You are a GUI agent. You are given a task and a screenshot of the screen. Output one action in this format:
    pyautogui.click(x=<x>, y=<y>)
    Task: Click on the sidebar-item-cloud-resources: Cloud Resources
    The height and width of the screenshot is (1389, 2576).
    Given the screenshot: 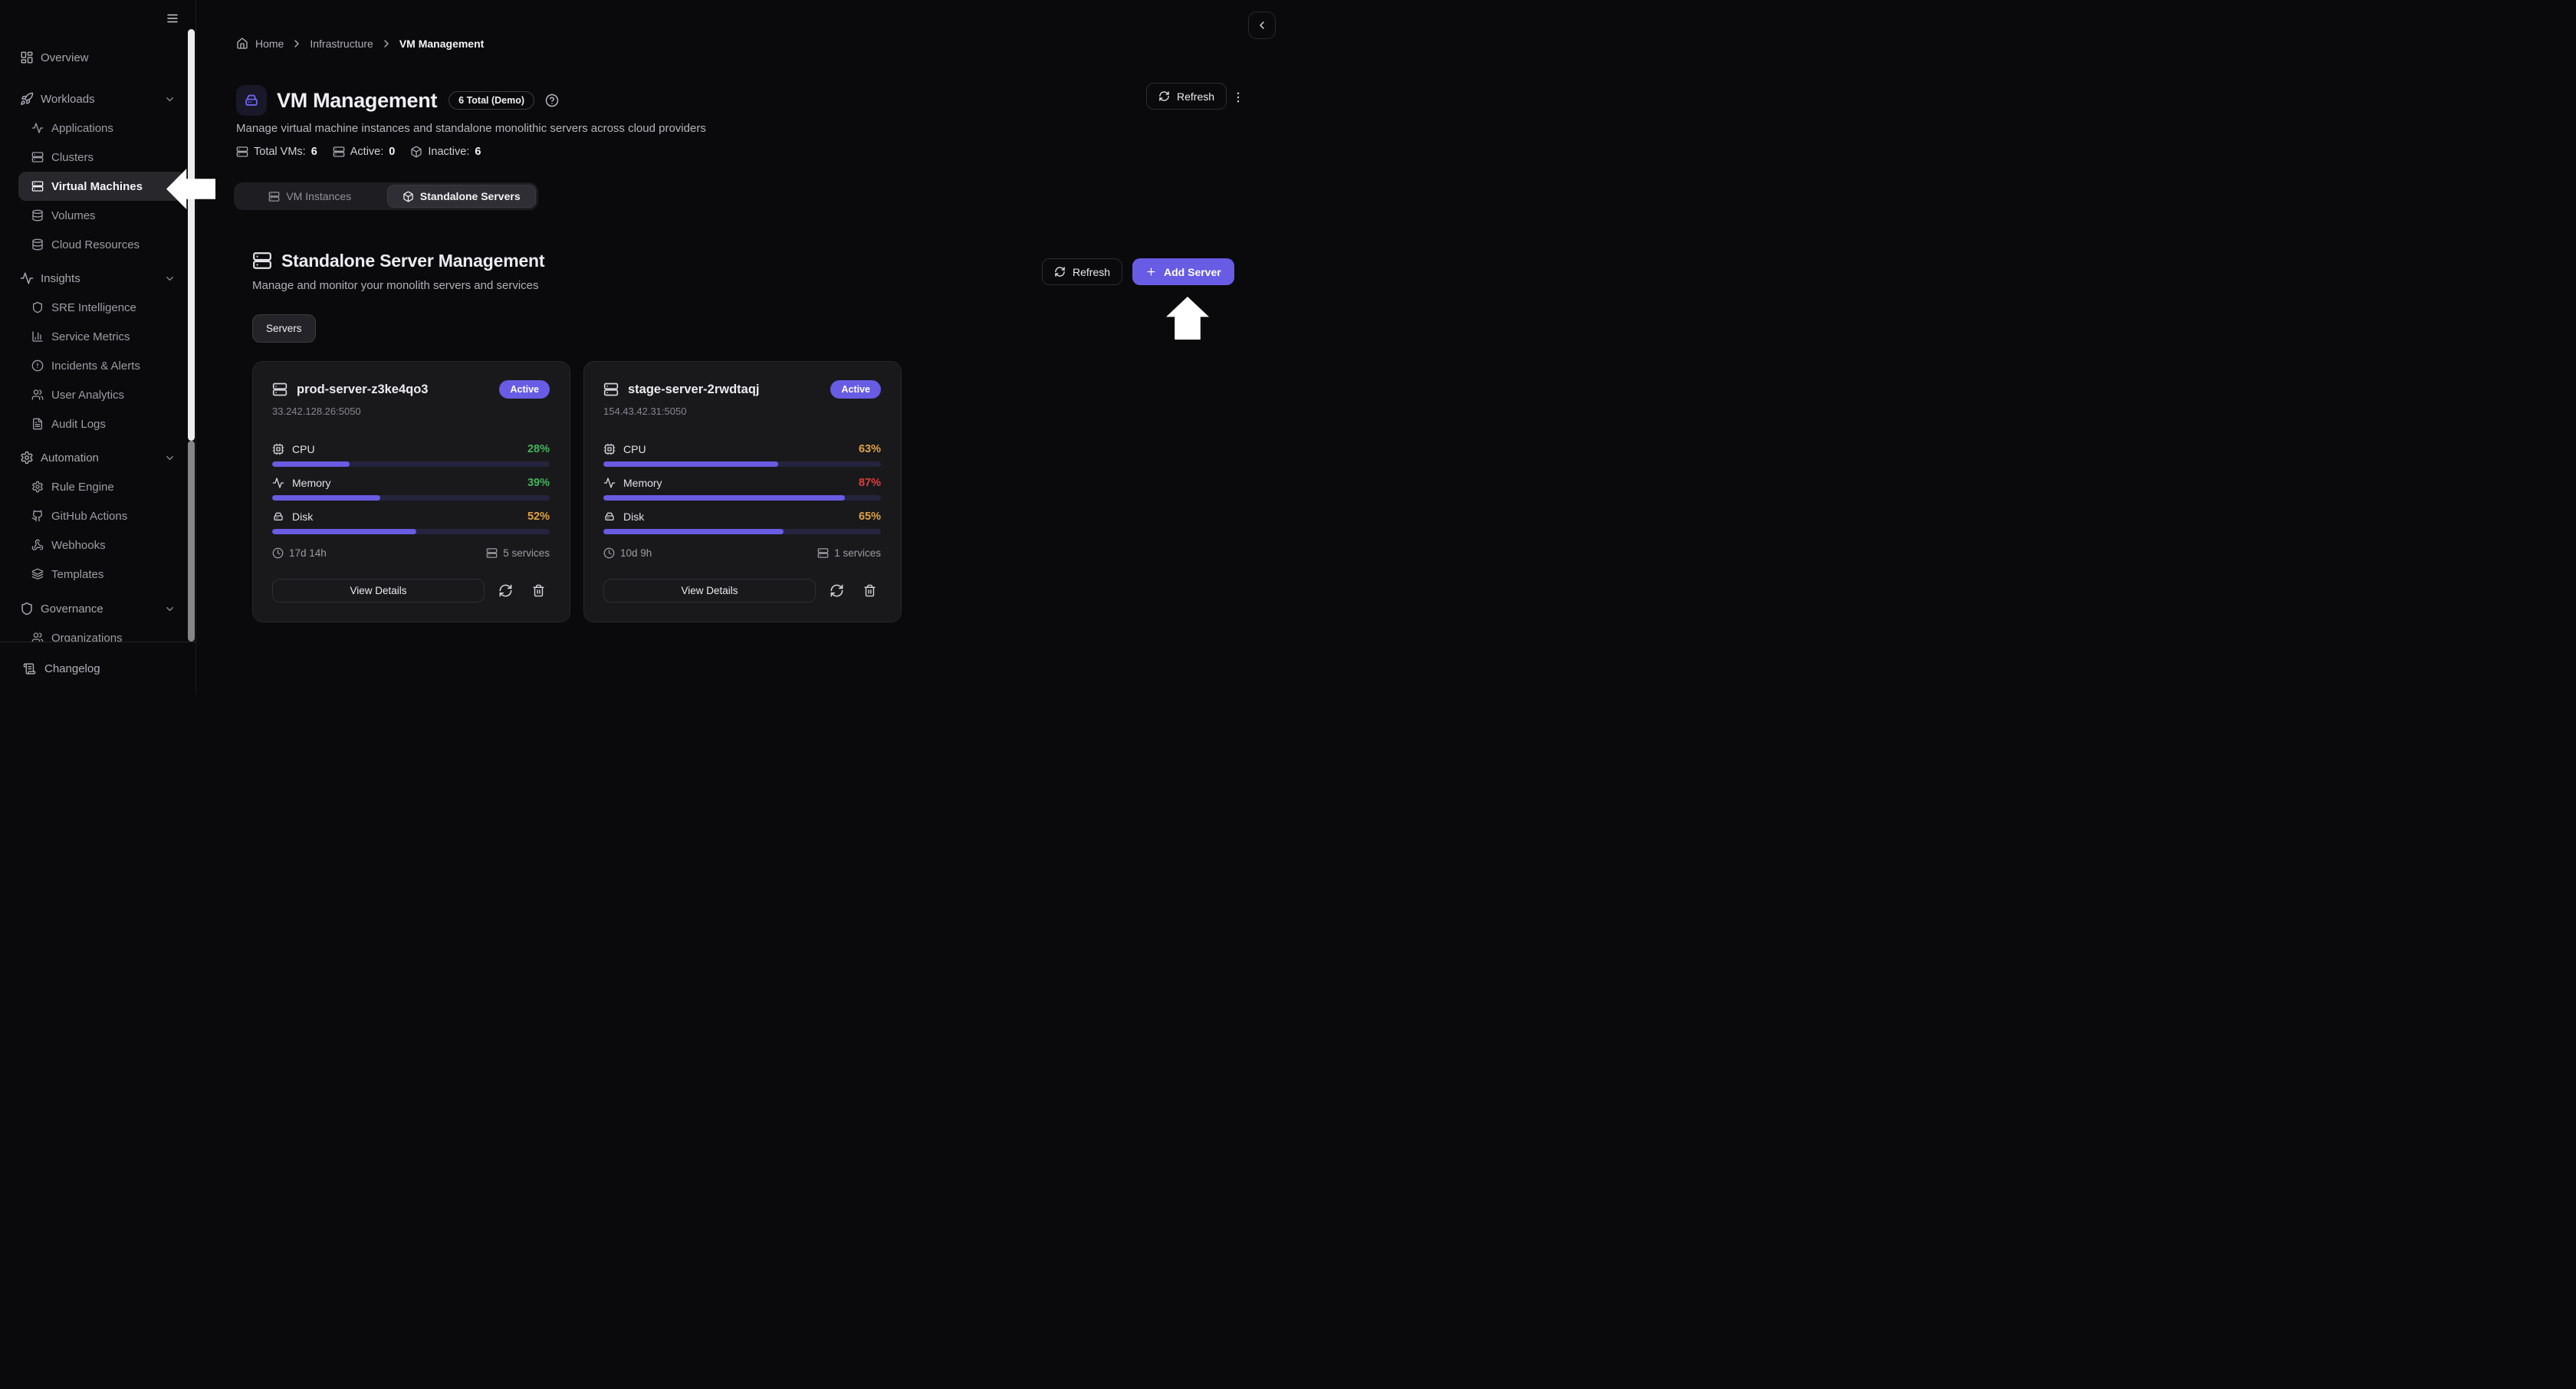 What is the action you would take?
    pyautogui.click(x=102, y=244)
    